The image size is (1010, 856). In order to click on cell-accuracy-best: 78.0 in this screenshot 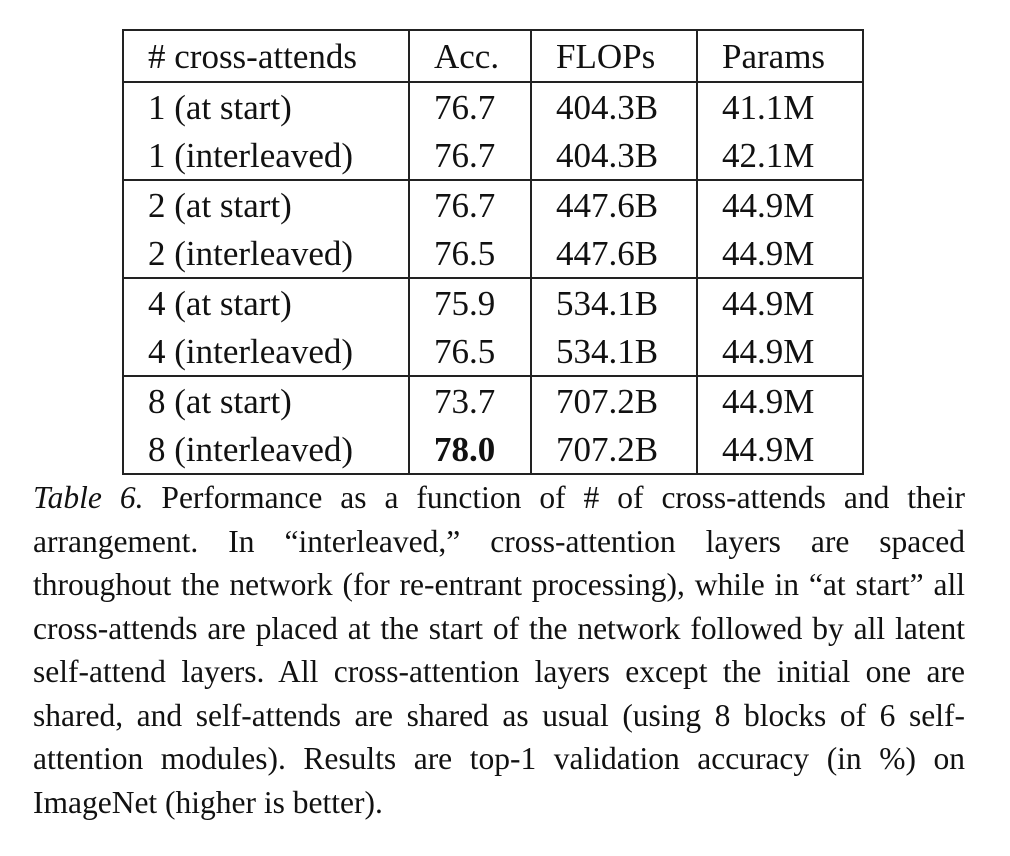, I will do `click(470, 450)`.